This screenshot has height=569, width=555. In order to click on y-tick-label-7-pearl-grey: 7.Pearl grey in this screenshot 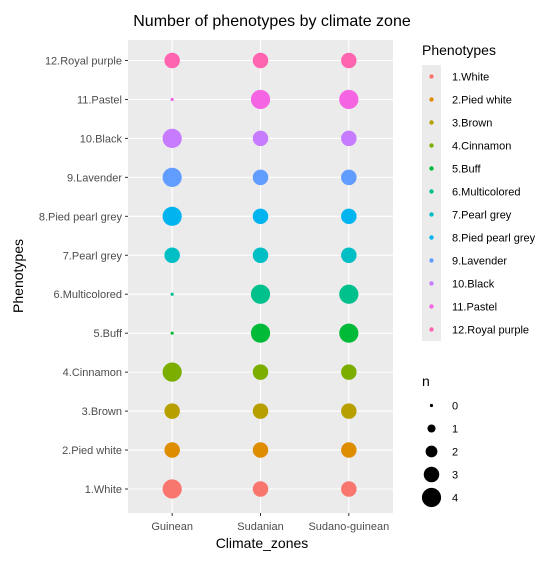, I will do `click(93, 256)`.